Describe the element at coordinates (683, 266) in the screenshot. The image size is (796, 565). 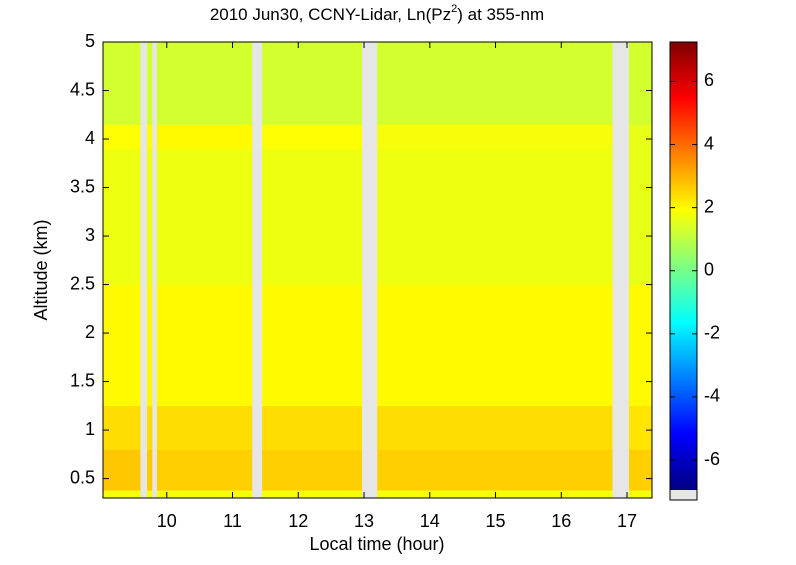
I see `colorbar` at that location.